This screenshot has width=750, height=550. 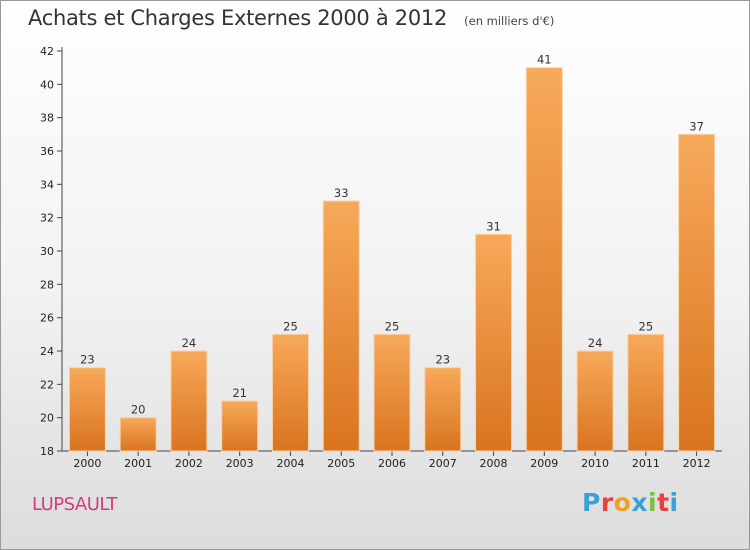 I want to click on bar-2010, so click(x=595, y=401).